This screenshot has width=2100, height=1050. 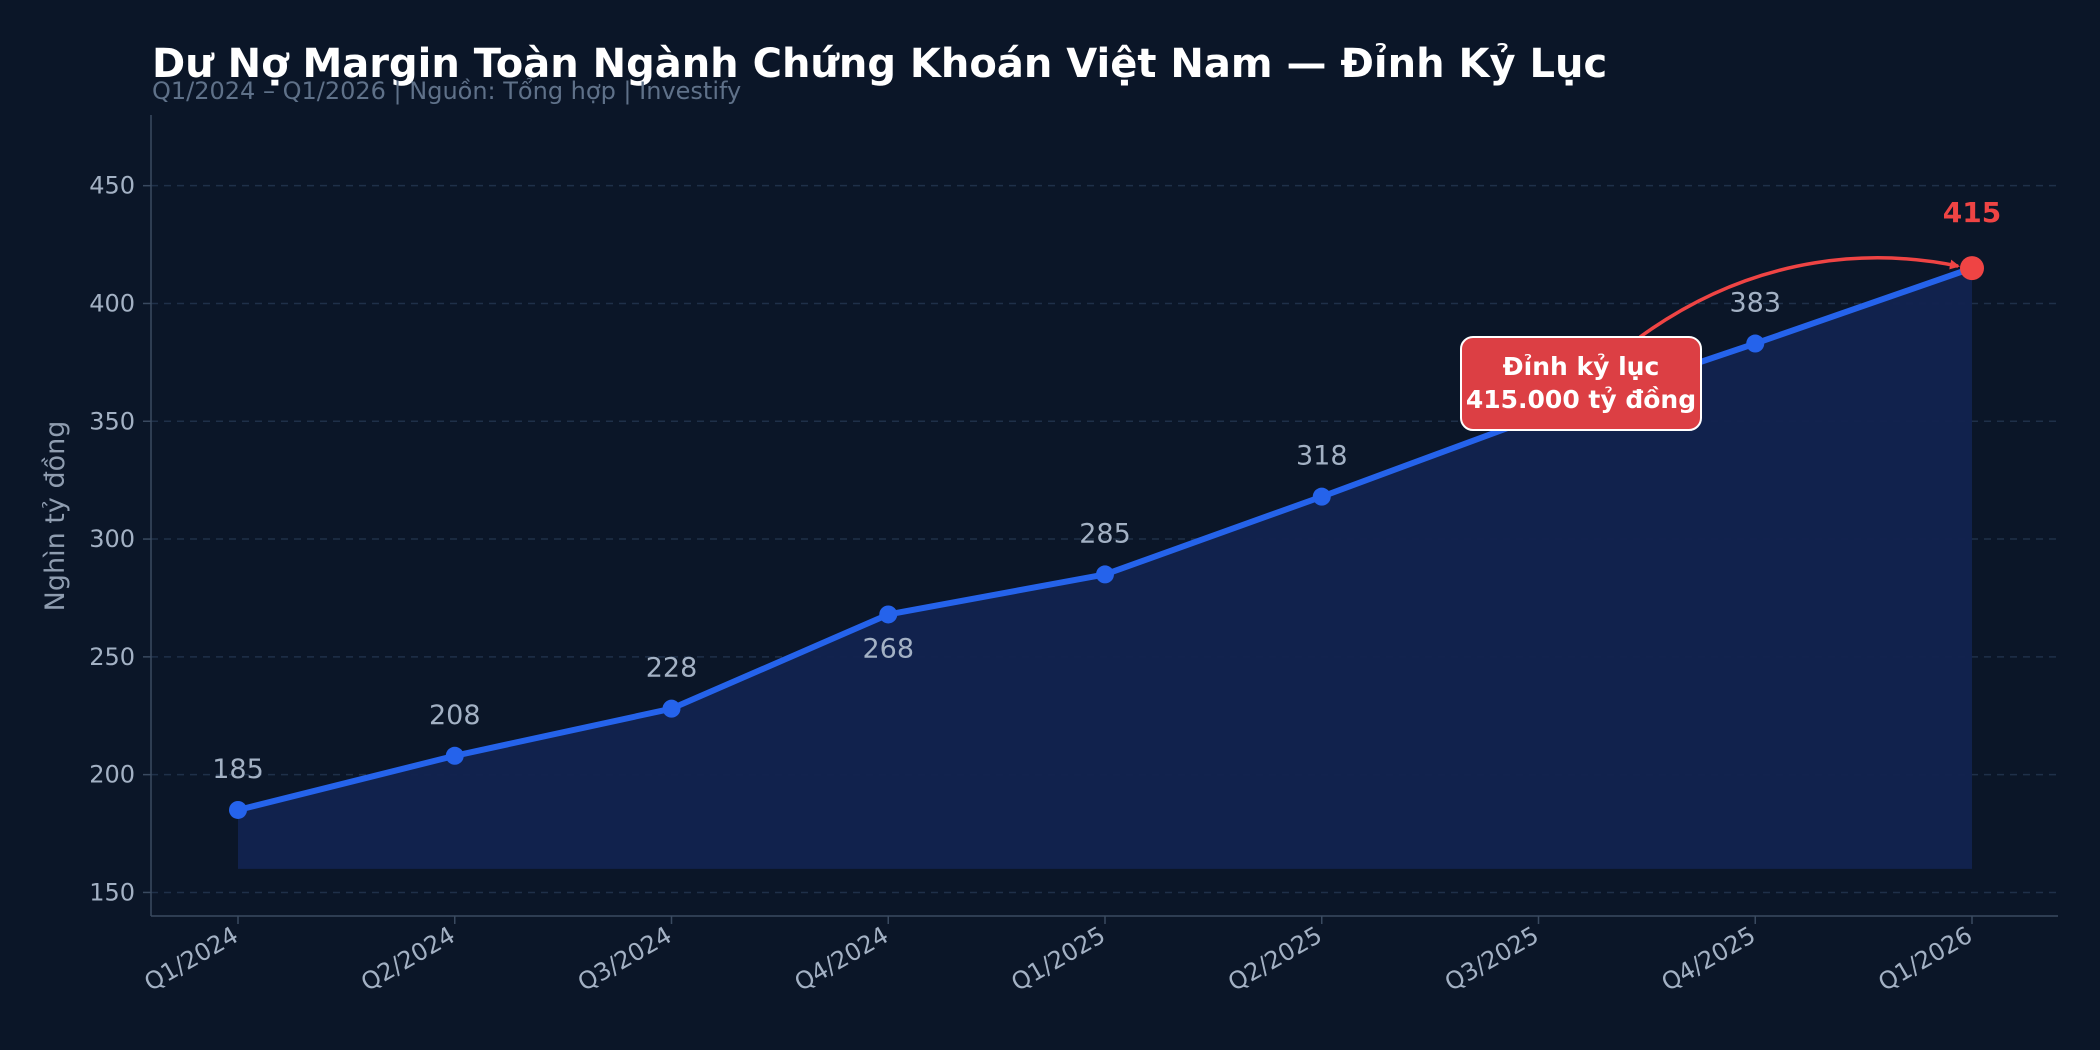 What do you see at coordinates (112, 775) in the screenshot?
I see `y-tick-label-200: 200` at bounding box center [112, 775].